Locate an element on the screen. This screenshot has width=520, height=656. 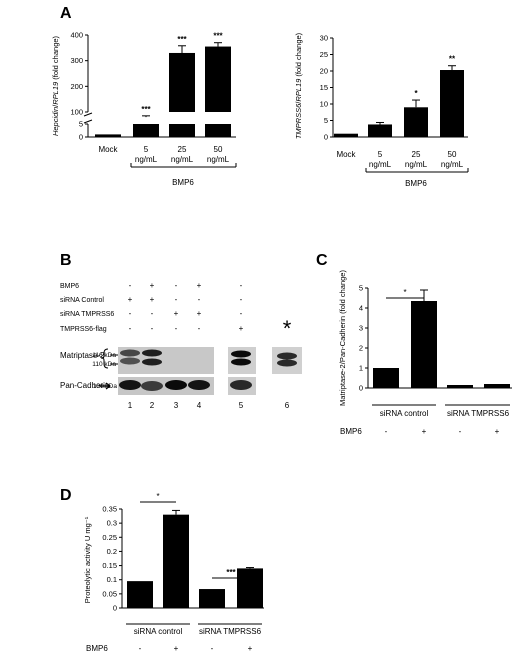
blot-arrow is located at coordinates (105, 386).